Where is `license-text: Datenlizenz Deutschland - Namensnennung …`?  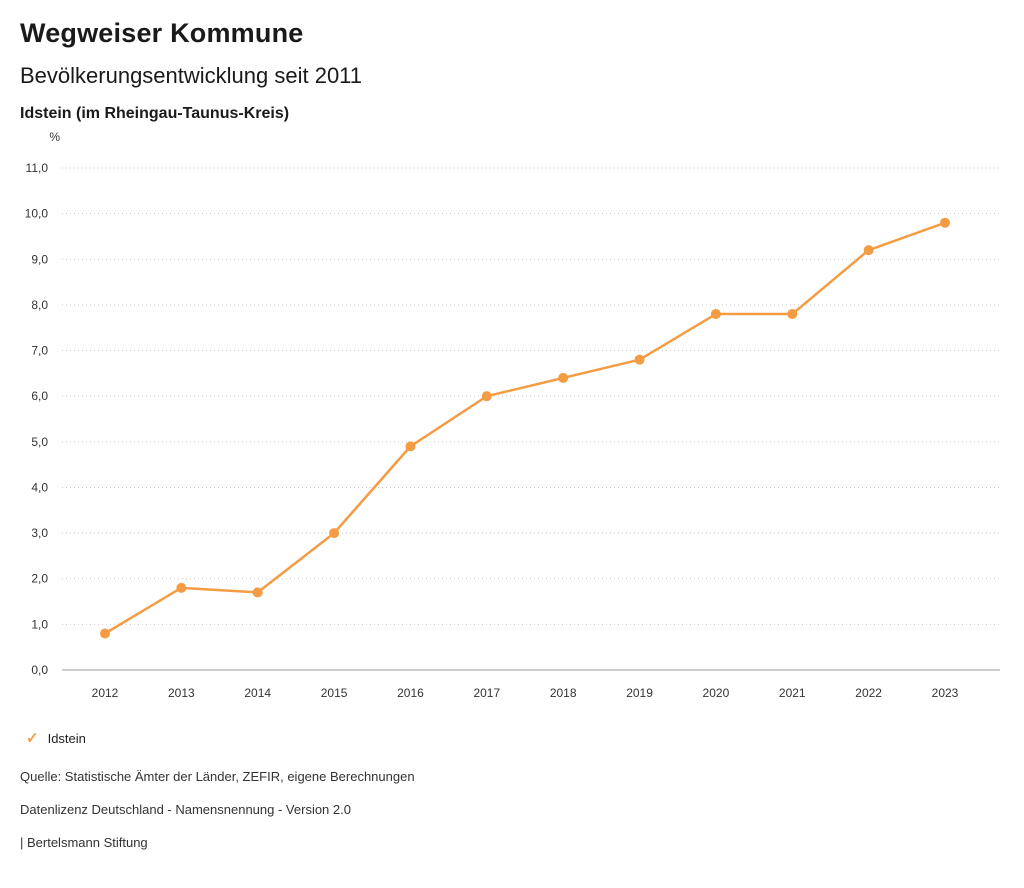 license-text: Datenlizenz Deutschland - Namensnennung … is located at coordinates (185, 809).